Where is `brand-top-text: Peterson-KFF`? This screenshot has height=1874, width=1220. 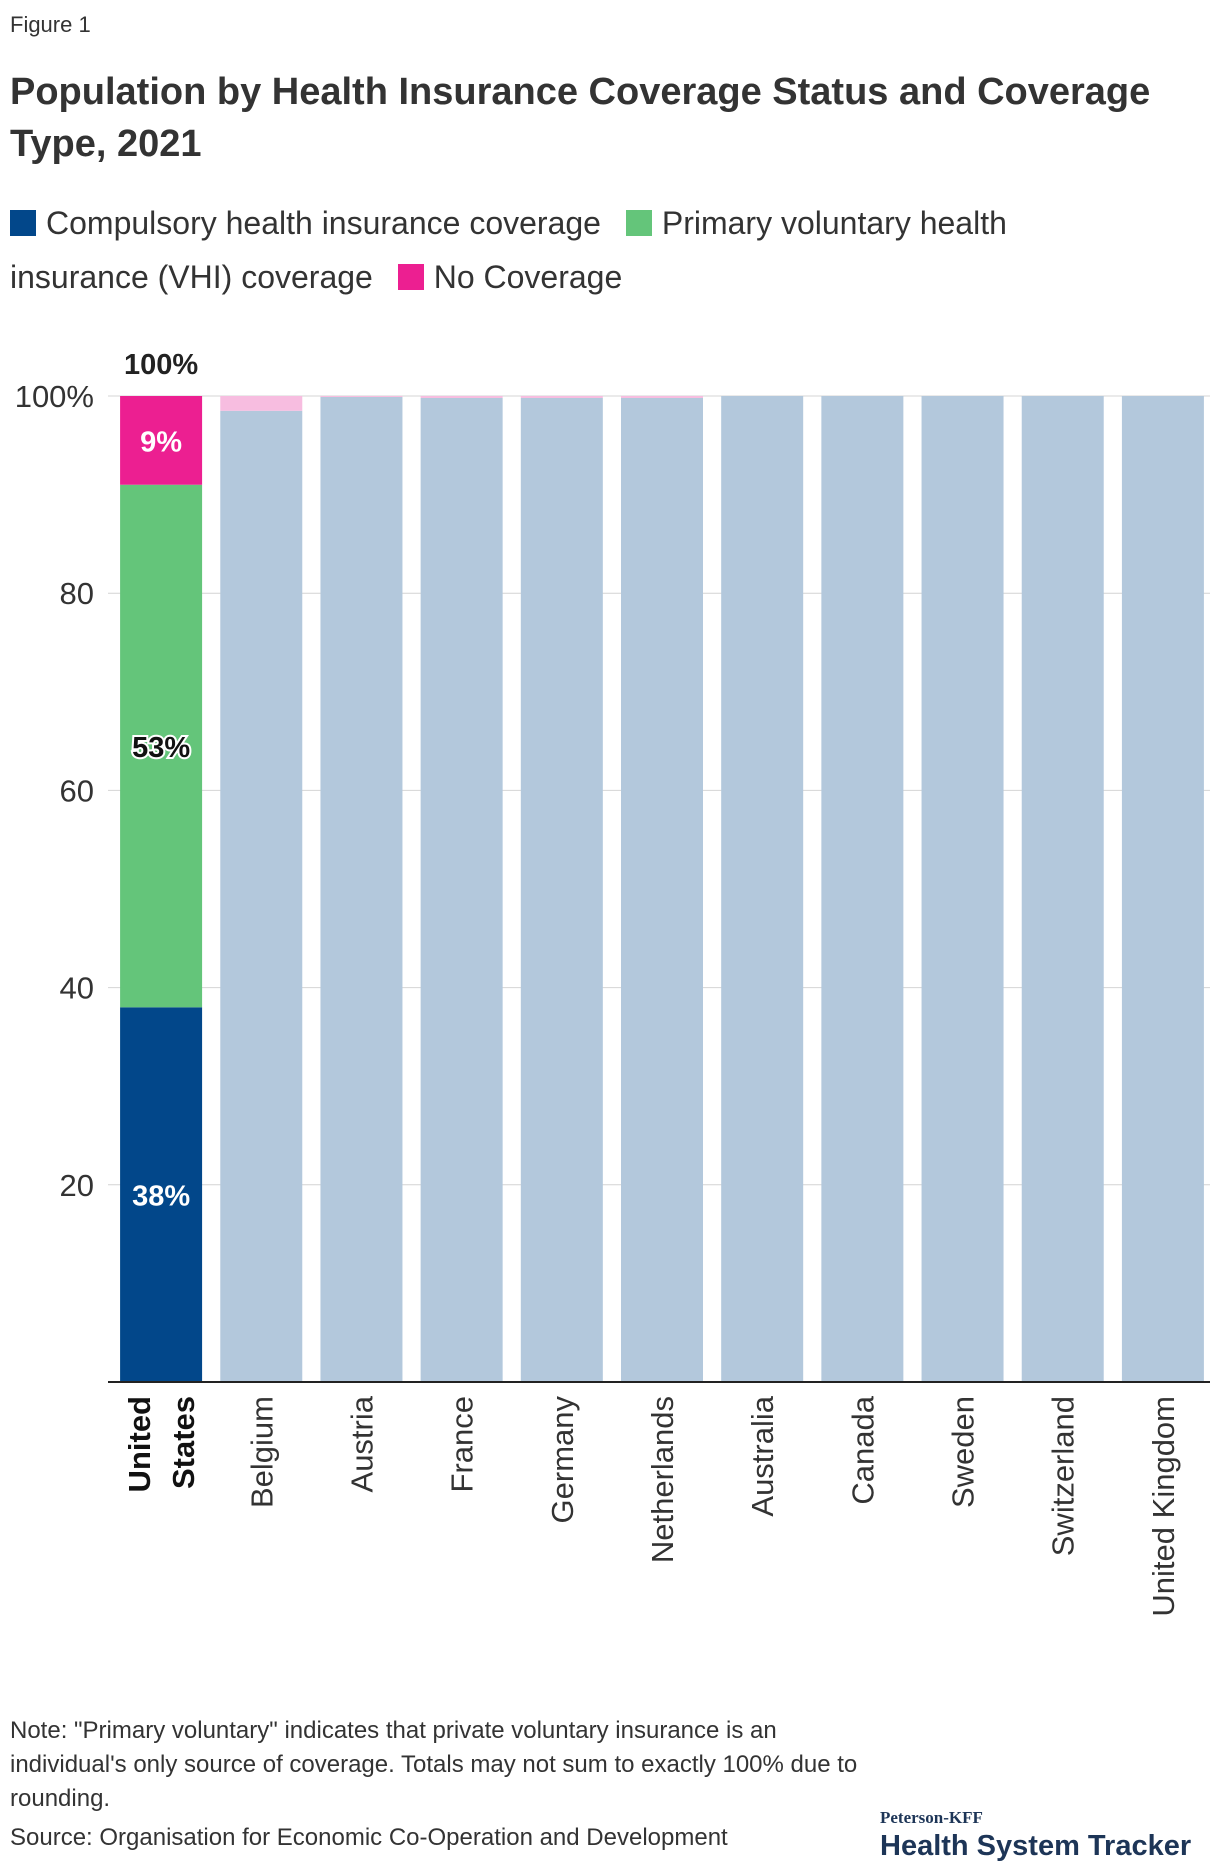 brand-top-text: Peterson-KFF is located at coordinates (931, 1817).